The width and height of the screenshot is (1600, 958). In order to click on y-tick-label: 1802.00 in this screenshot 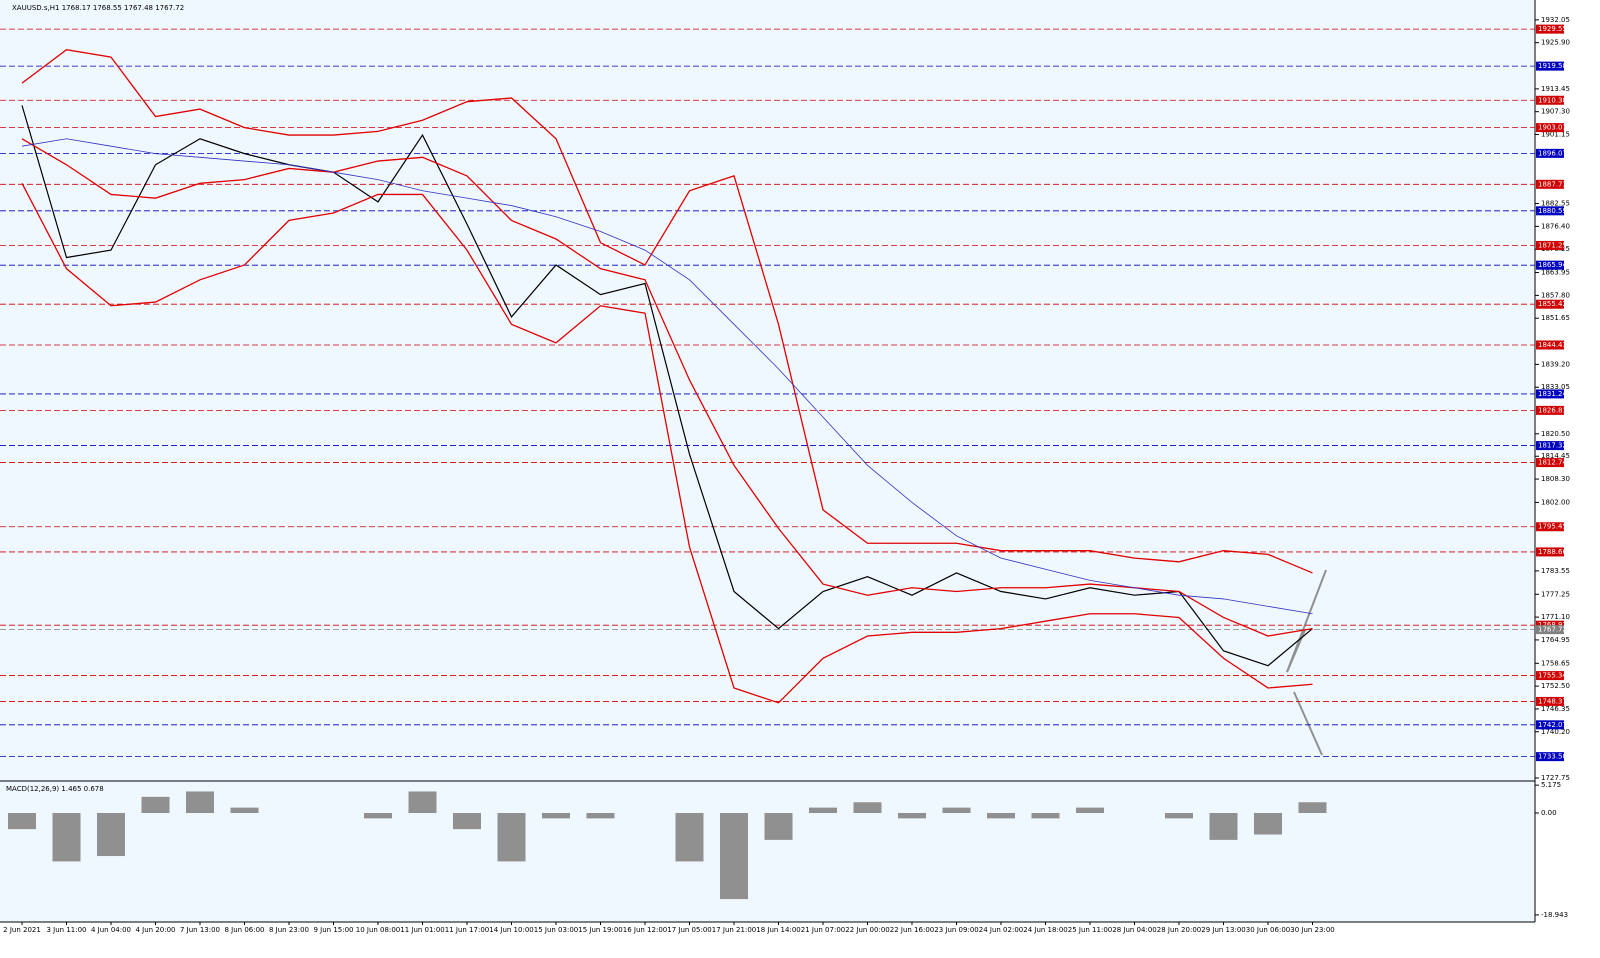, I will do `click(1555, 502)`.